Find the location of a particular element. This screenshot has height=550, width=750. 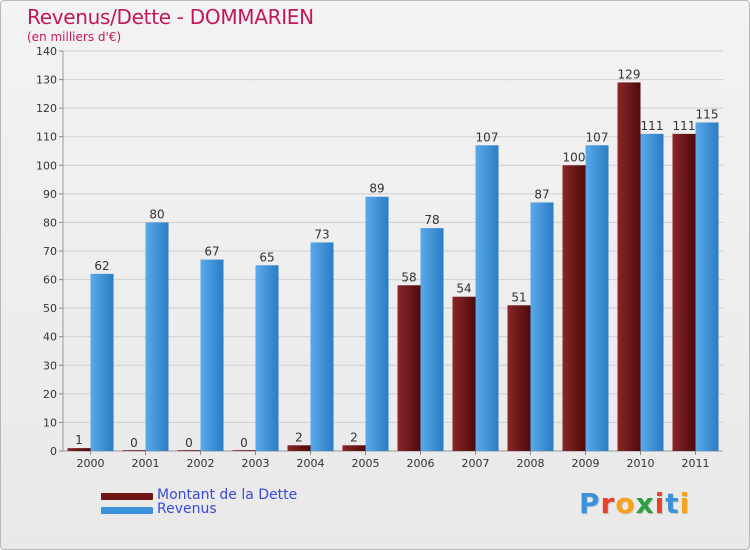

y-tick-label: 10 is located at coordinates (50, 422).